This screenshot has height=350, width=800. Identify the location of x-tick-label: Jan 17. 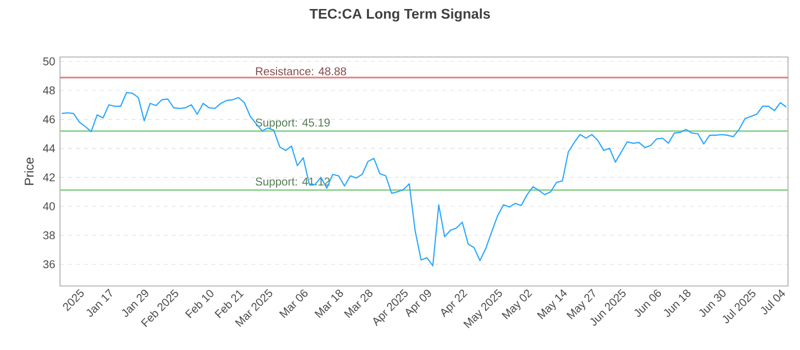
(99, 302).